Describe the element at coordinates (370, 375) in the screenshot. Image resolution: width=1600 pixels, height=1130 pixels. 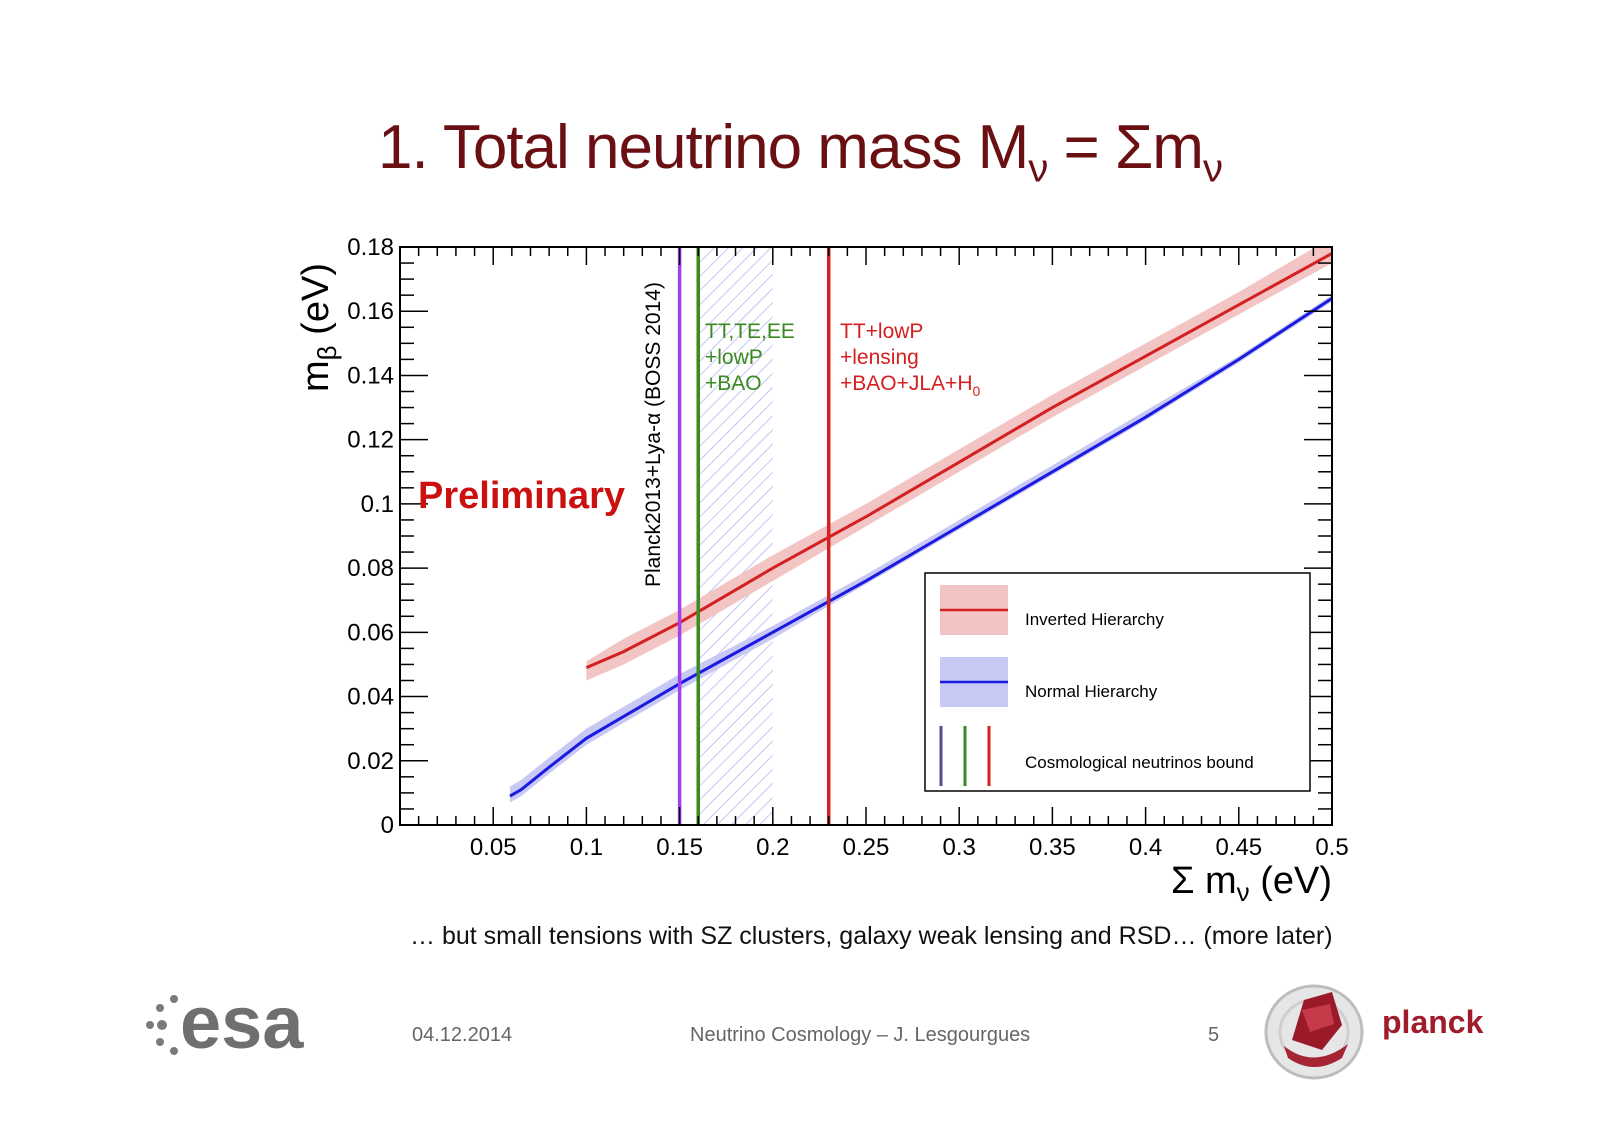
I see `y-tick-label: 0.14` at that location.